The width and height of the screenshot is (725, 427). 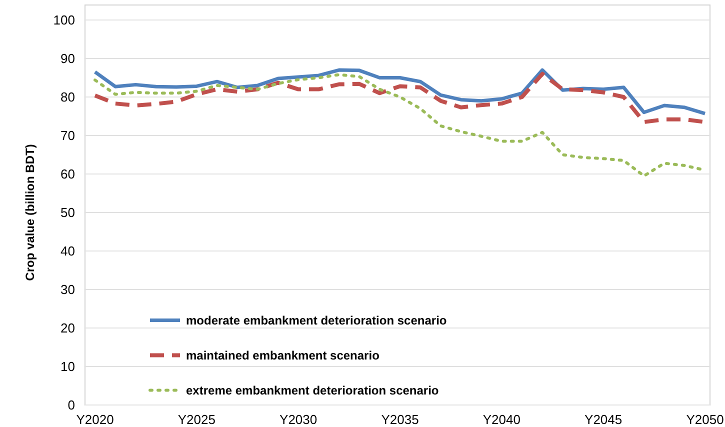 I want to click on y-tick-label: 20, so click(x=67, y=328).